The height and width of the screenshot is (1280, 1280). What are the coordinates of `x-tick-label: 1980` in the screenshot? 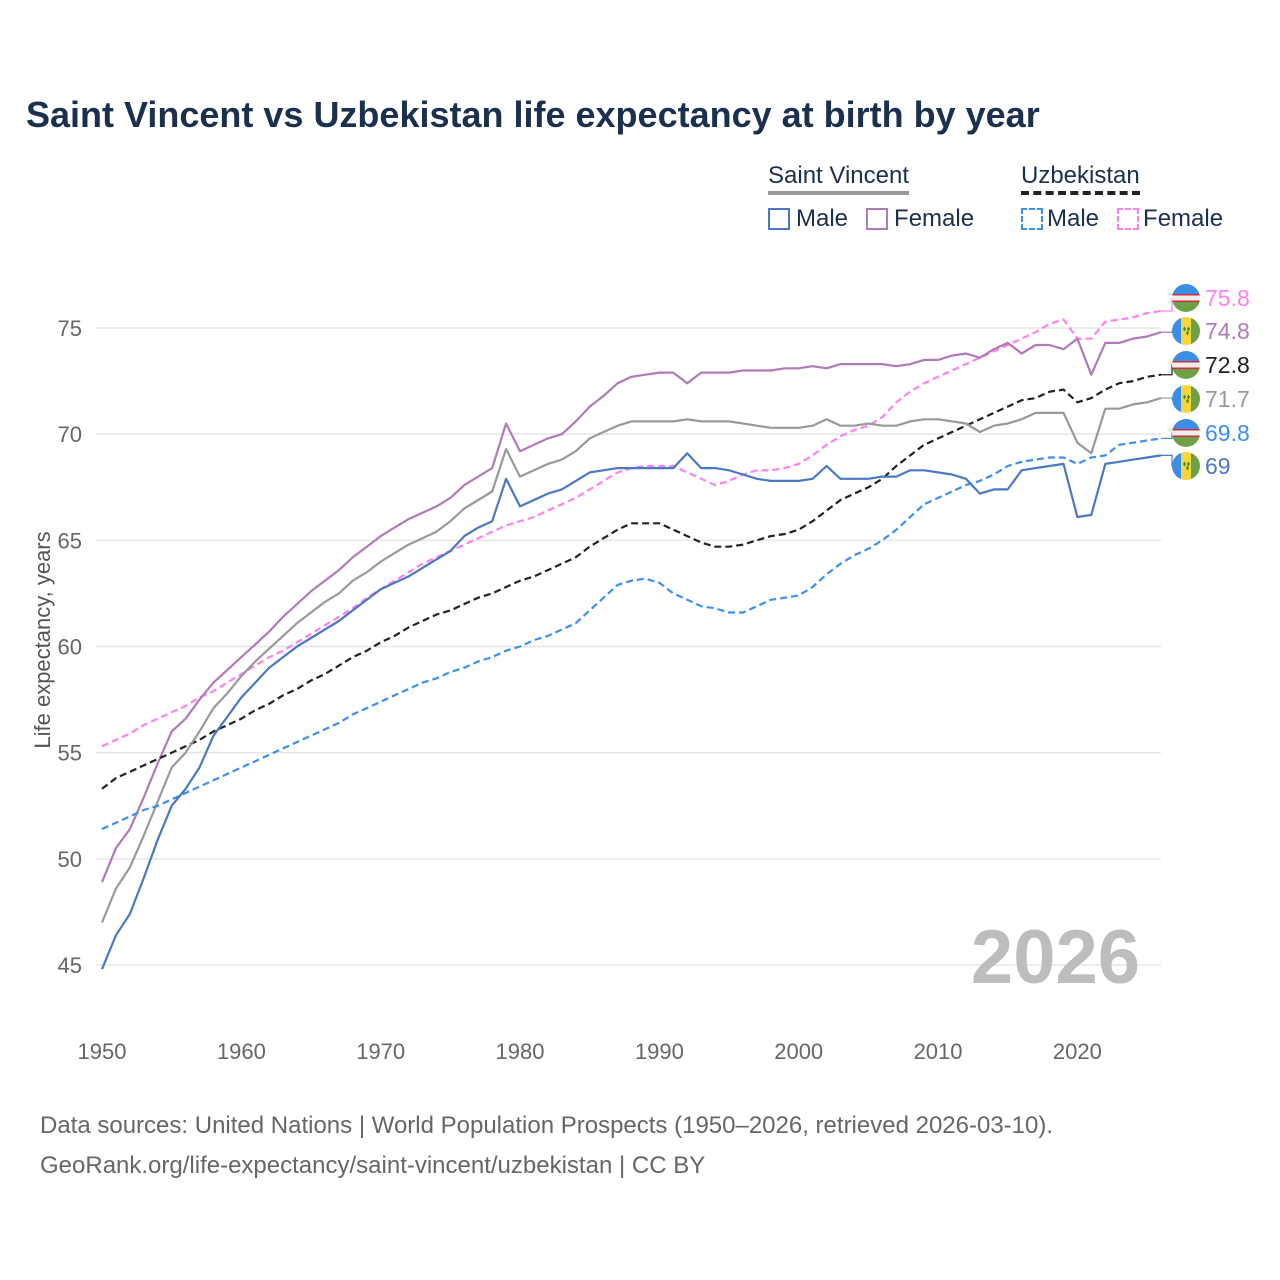 It's located at (520, 1051).